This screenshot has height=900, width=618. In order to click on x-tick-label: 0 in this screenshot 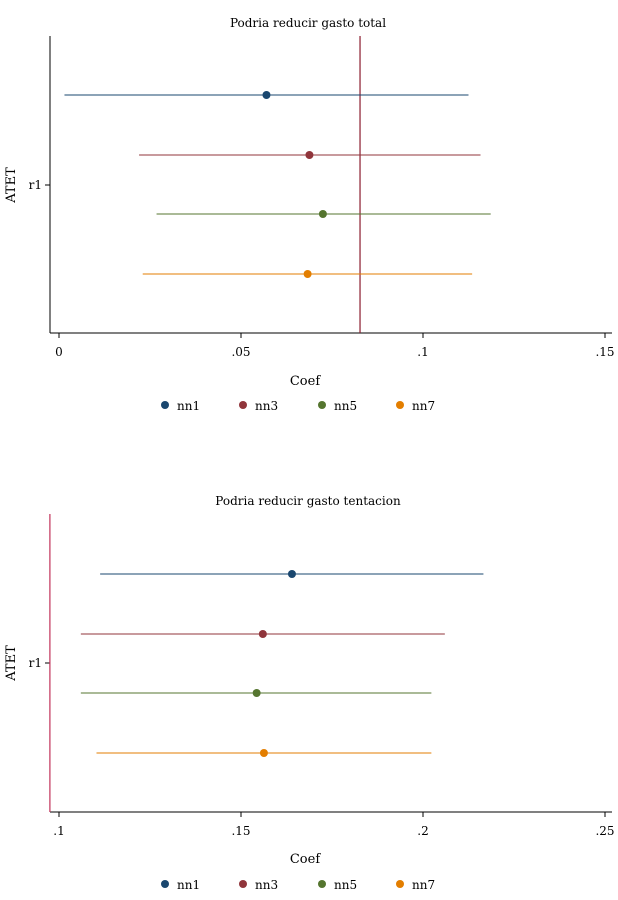, I will do `click(59, 352)`.